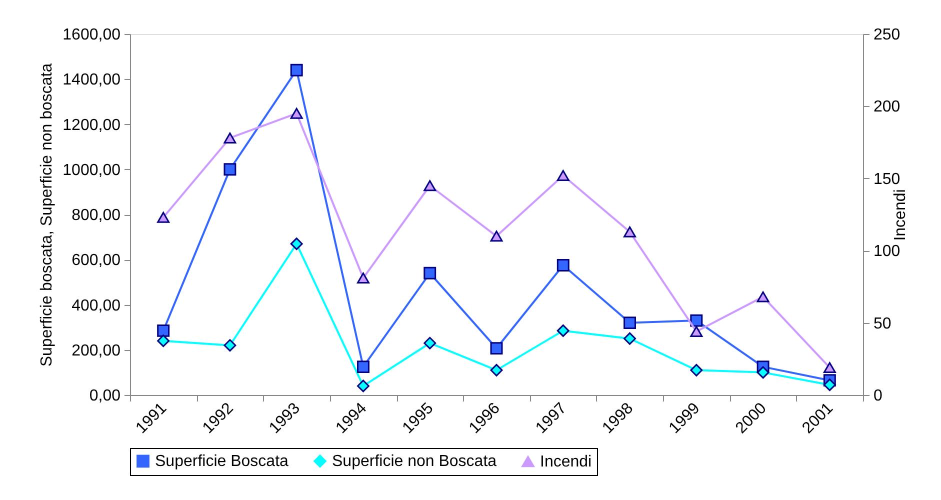 This screenshot has height=500, width=941. Describe the element at coordinates (887, 251) in the screenshot. I see `y2-tick-label: 100` at that location.